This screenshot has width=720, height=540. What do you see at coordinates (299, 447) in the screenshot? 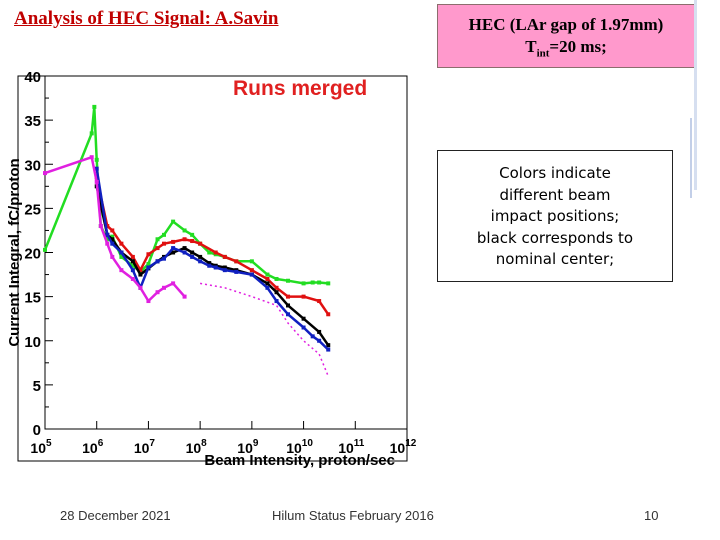
I see `x-tick-label: 10¹⁰` at bounding box center [299, 447].